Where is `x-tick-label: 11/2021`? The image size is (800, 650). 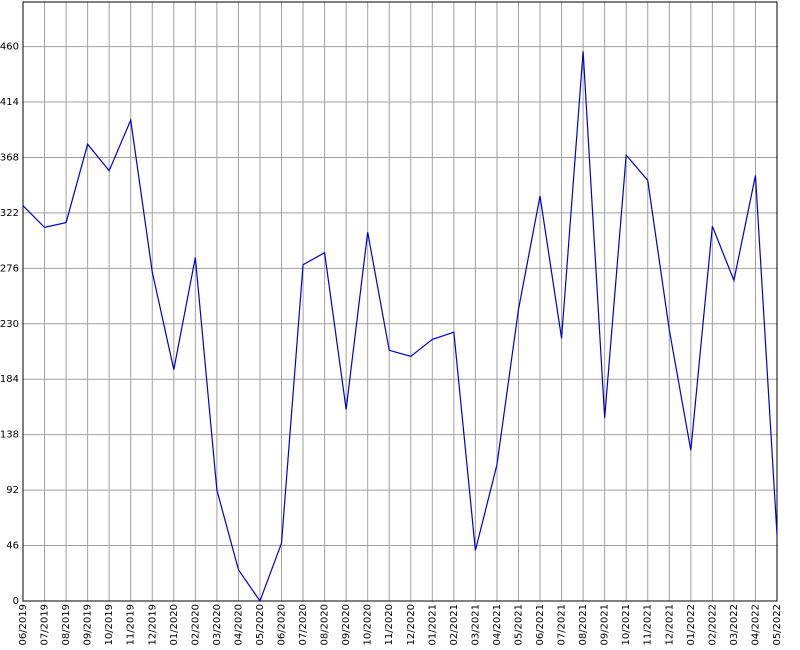 x-tick-label: 11/2021 is located at coordinates (648, 625).